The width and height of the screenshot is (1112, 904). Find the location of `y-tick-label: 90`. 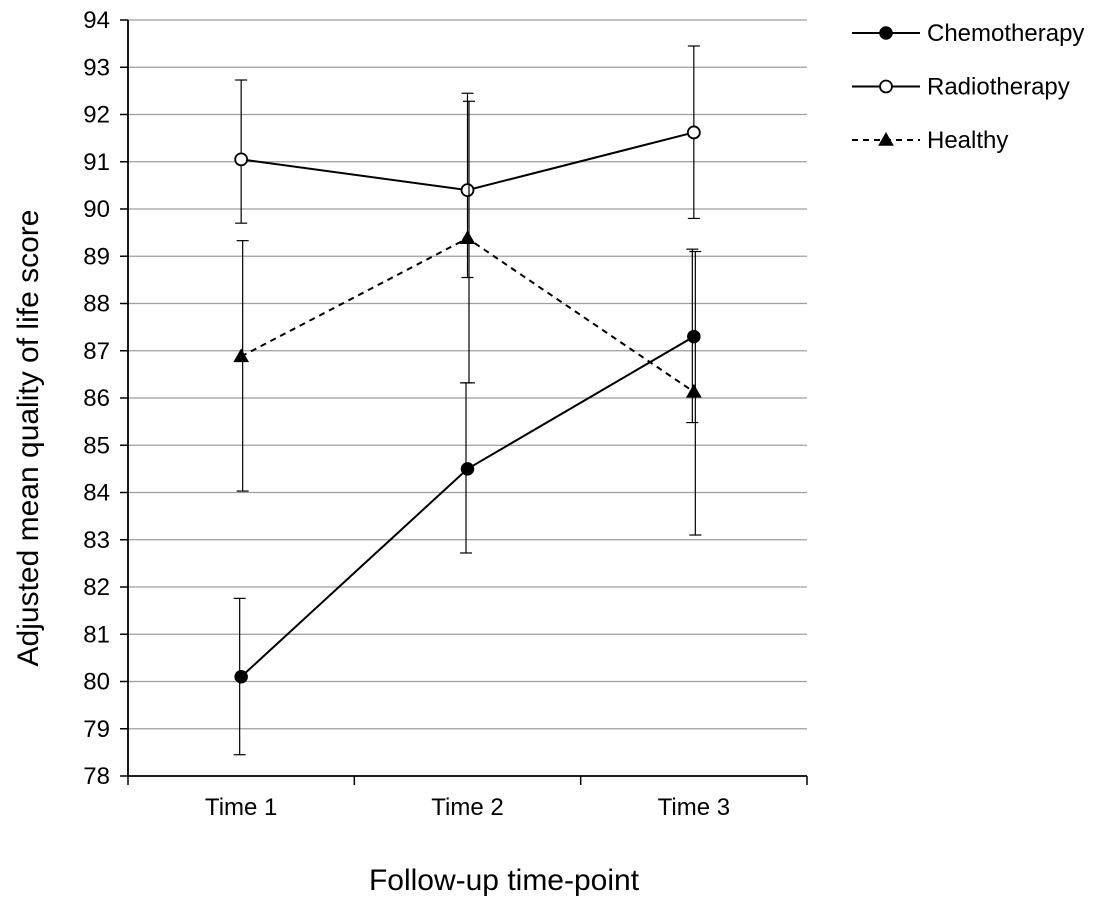

y-tick-label: 90 is located at coordinates (96, 209).